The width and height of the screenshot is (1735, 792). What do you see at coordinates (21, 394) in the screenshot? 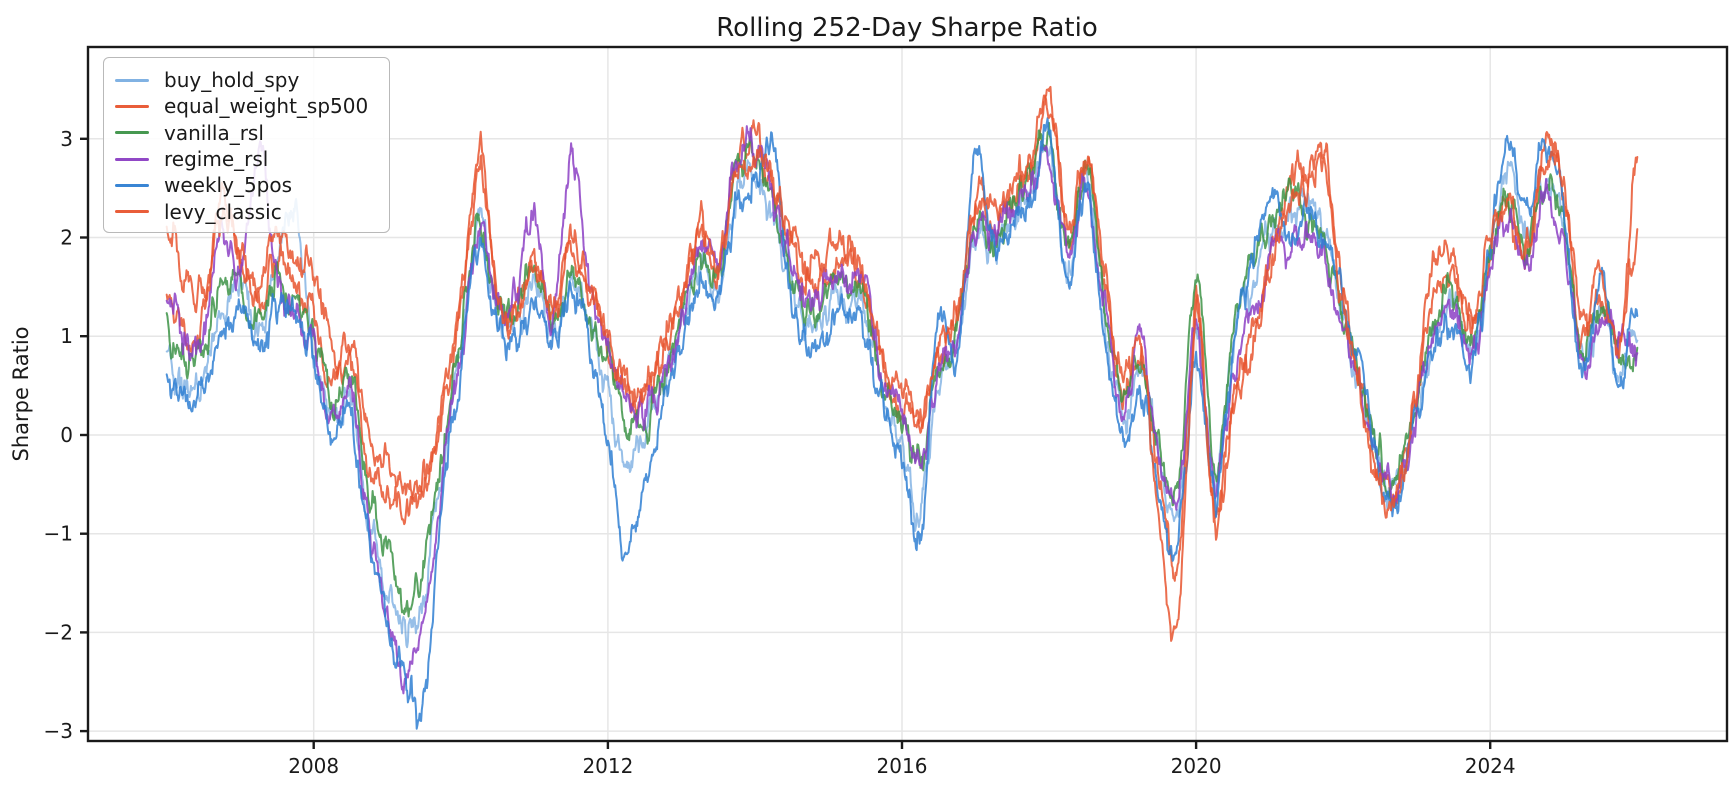
I see `y-axis-label: Sharpe Ratio` at bounding box center [21, 394].